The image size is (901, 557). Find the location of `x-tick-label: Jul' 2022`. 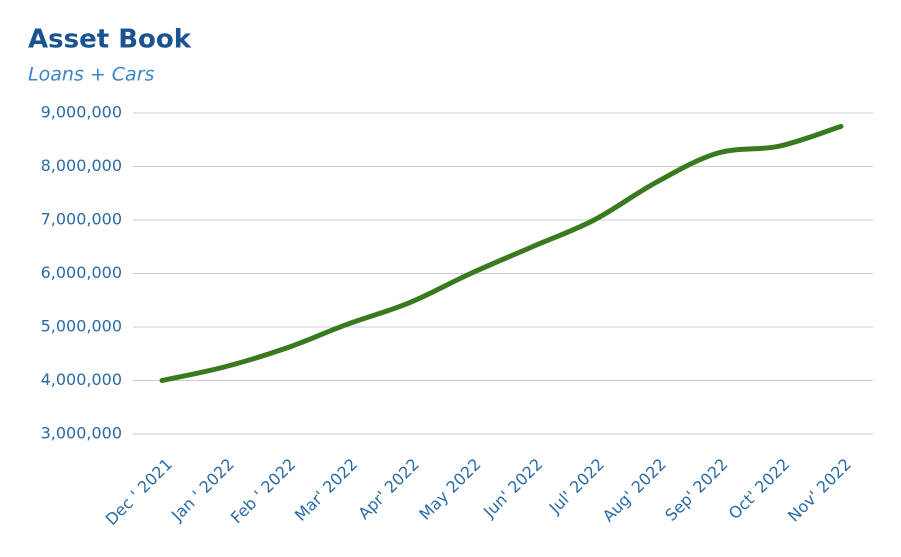

x-tick-label: Jul' 2022 is located at coordinates (576, 486).